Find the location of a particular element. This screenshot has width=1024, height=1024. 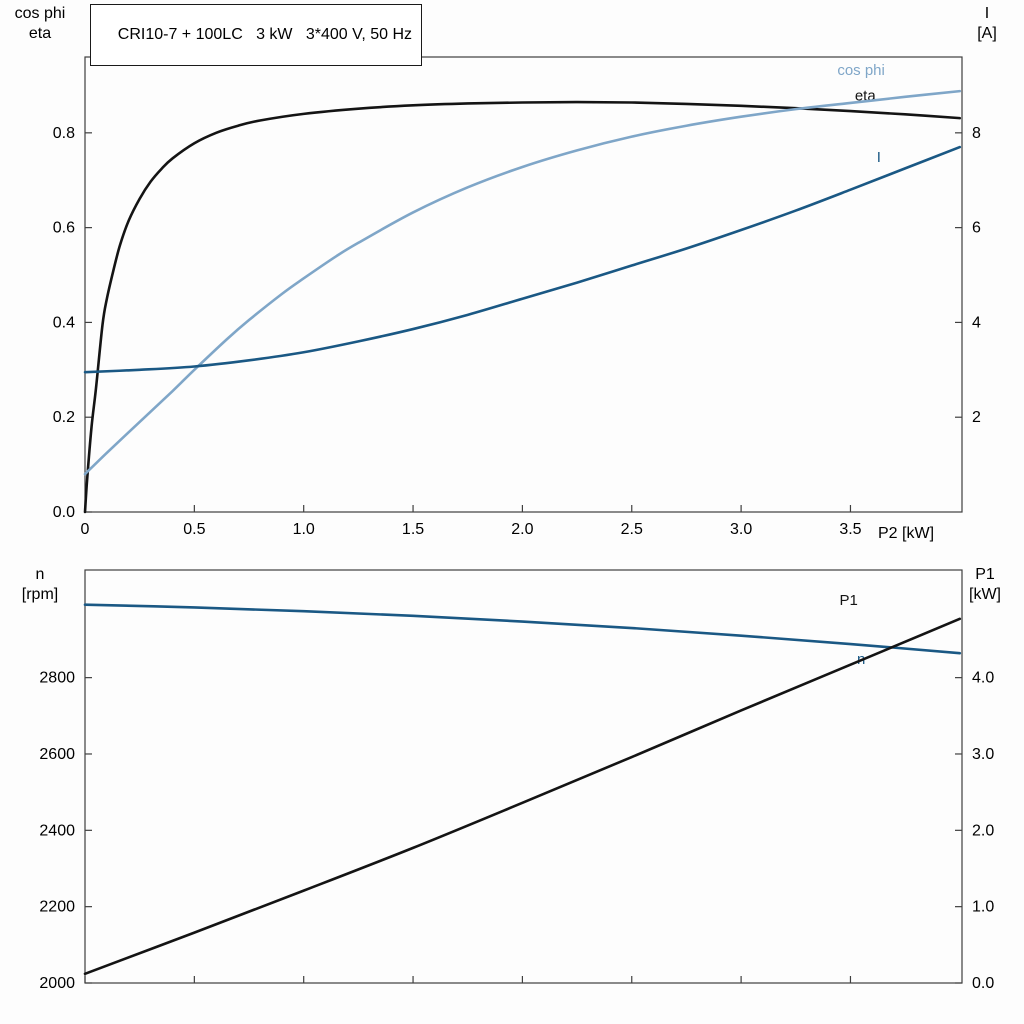

speed-axis-unit: [rpm] is located at coordinates (40, 594).